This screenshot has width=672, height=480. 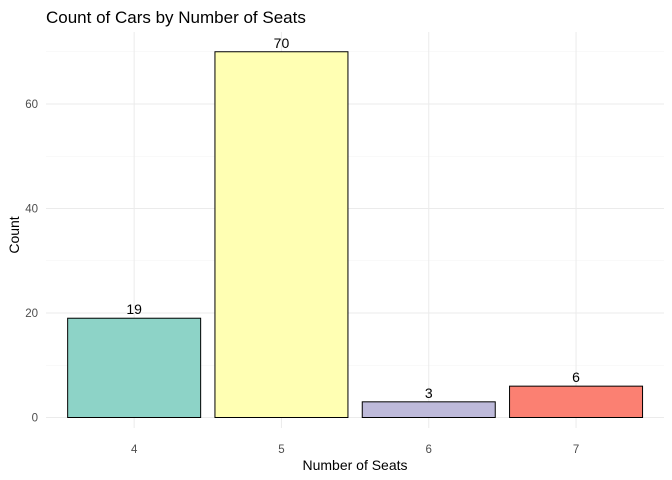 What do you see at coordinates (354, 465) in the screenshot?
I see `x-axis-title: Number of Seats` at bounding box center [354, 465].